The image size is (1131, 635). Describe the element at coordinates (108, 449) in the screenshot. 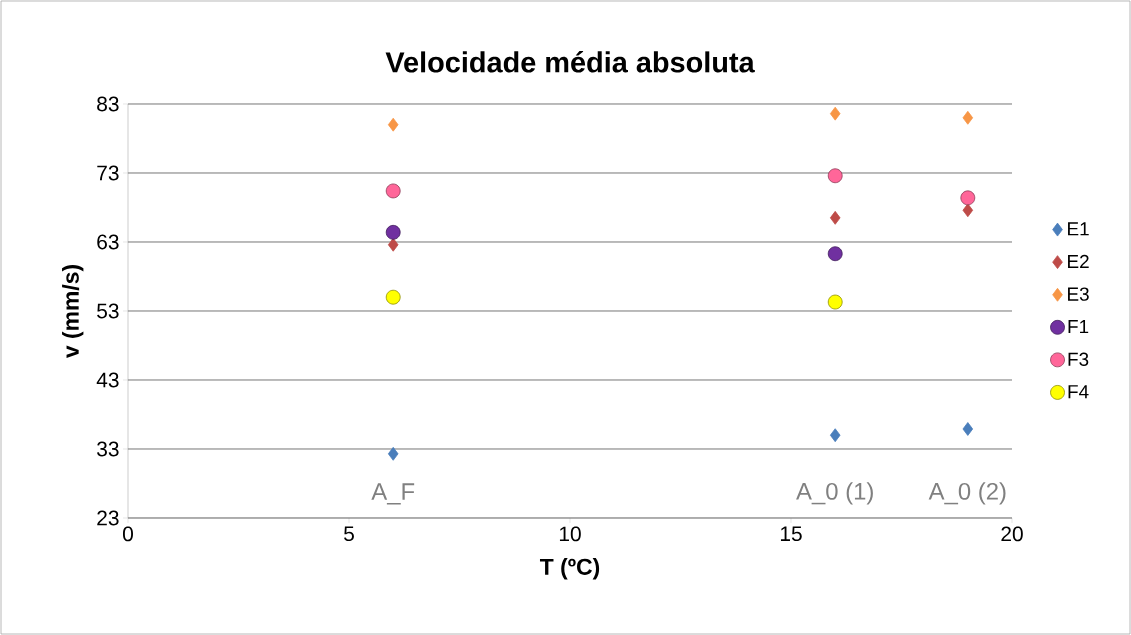

I see `y-tick-label: 33` at that location.